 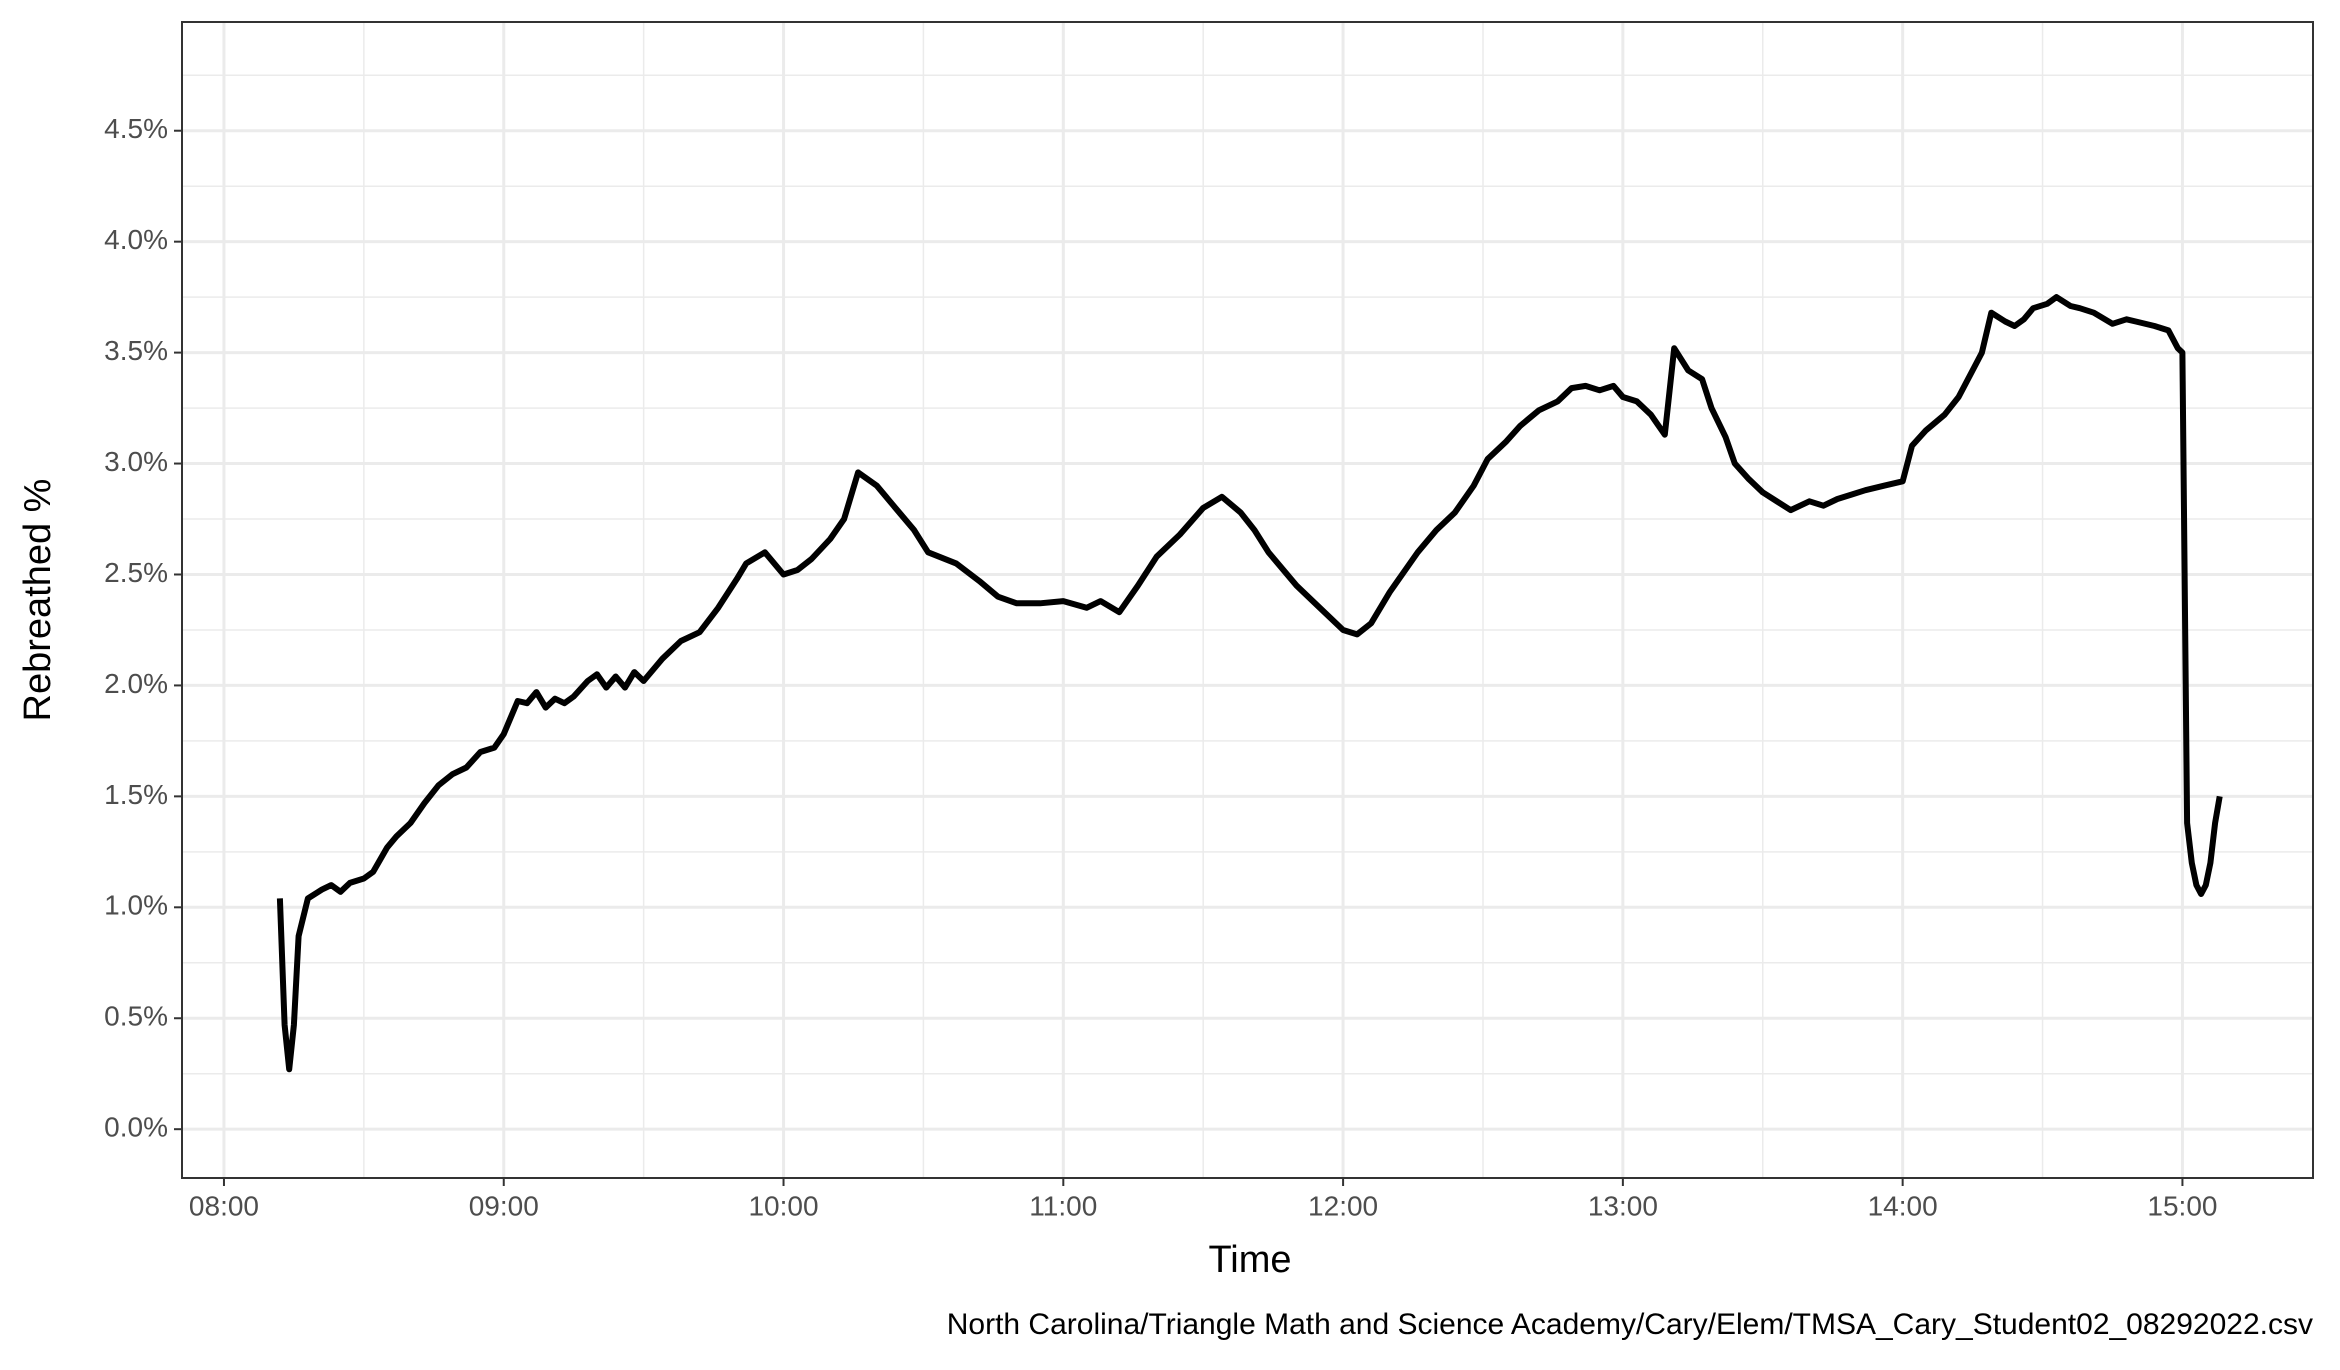 What do you see at coordinates (136, 350) in the screenshot?
I see `y-tick-label: 3.5%` at bounding box center [136, 350].